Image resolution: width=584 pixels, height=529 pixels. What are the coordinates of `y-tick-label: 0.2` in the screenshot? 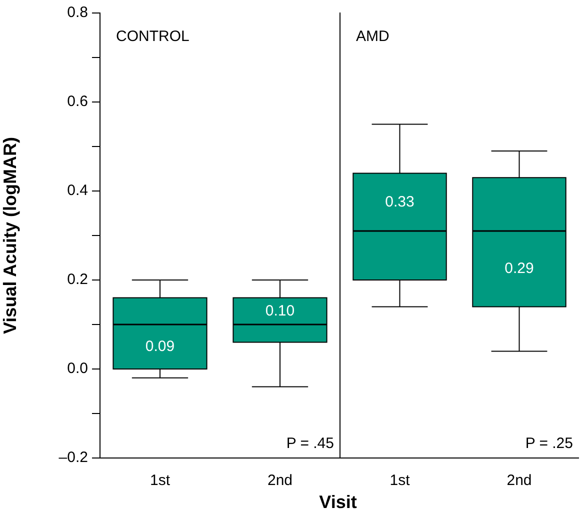 It's located at (77, 279).